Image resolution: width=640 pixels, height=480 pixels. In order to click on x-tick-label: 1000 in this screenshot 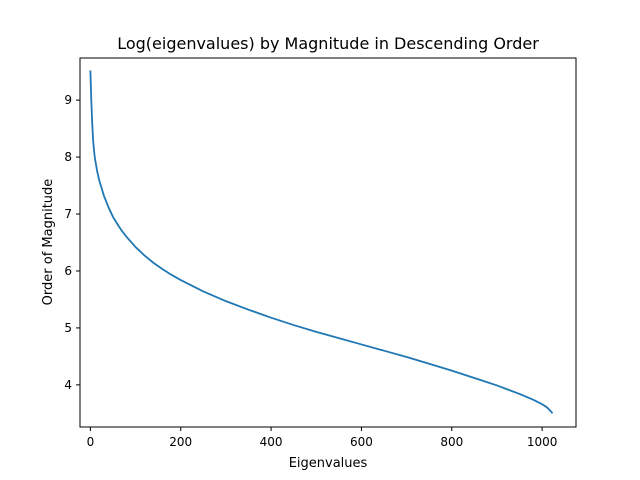, I will do `click(542, 442)`.